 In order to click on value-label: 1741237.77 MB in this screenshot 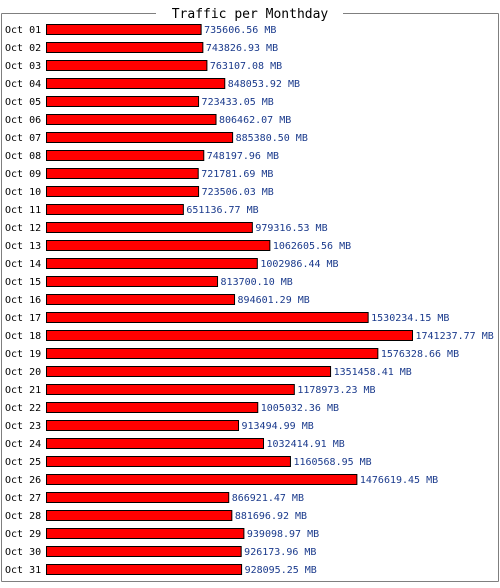, I will do `click(455, 336)`.